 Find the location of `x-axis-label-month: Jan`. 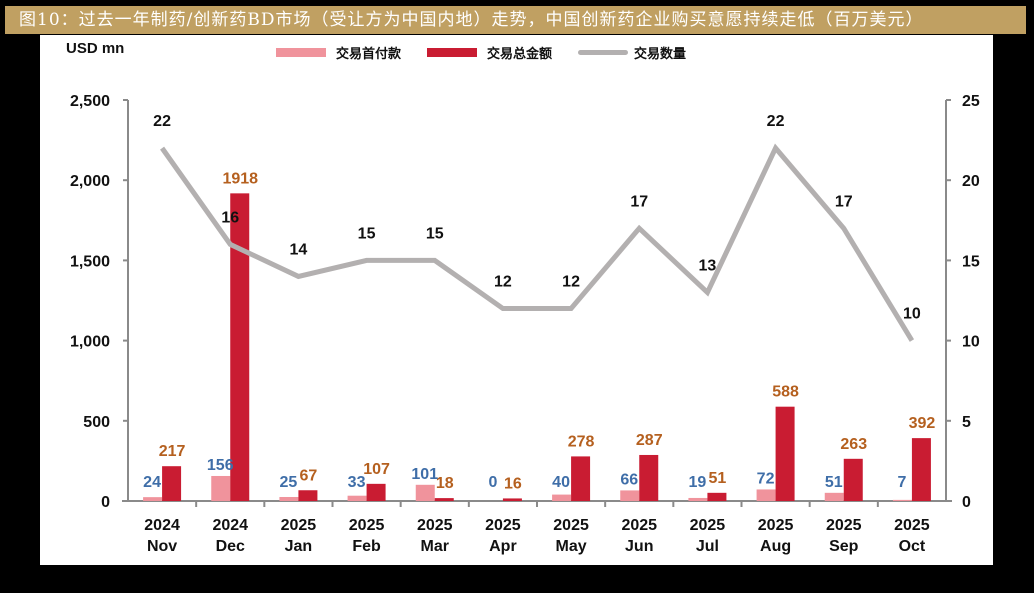

x-axis-label-month: Jan is located at coordinates (299, 546).